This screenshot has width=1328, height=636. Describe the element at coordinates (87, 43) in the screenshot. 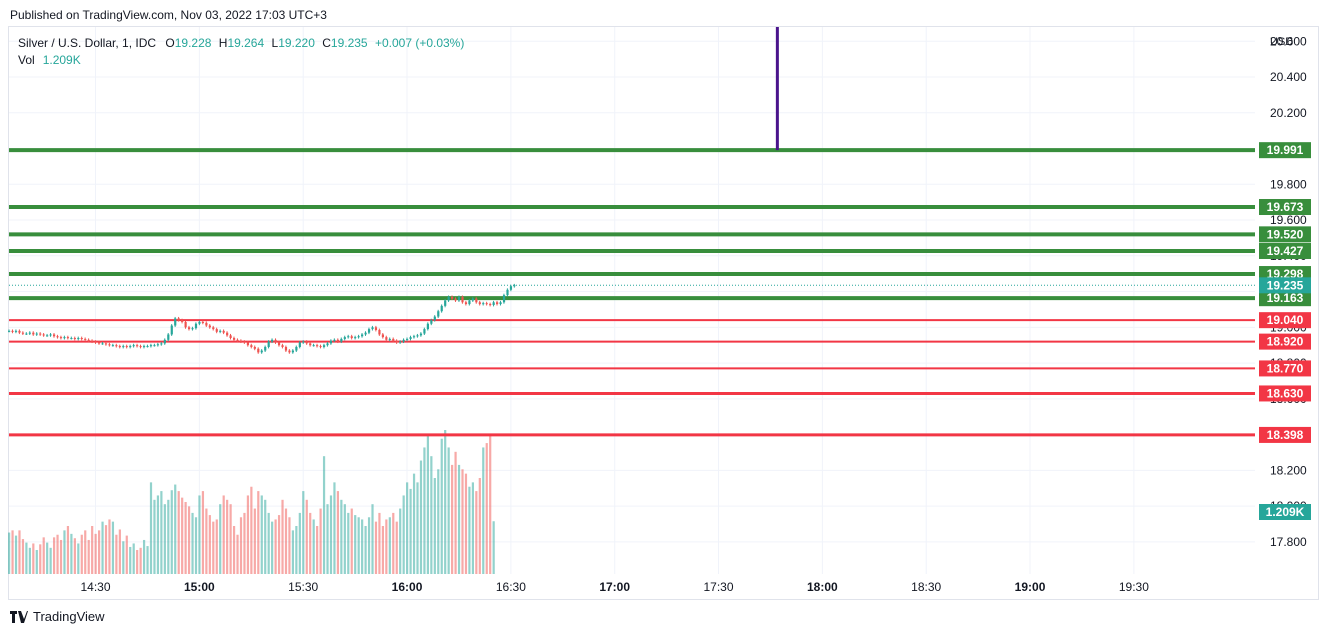

I see `symbol-title: Silver / U.S. Dollar, 1, IDC` at that location.